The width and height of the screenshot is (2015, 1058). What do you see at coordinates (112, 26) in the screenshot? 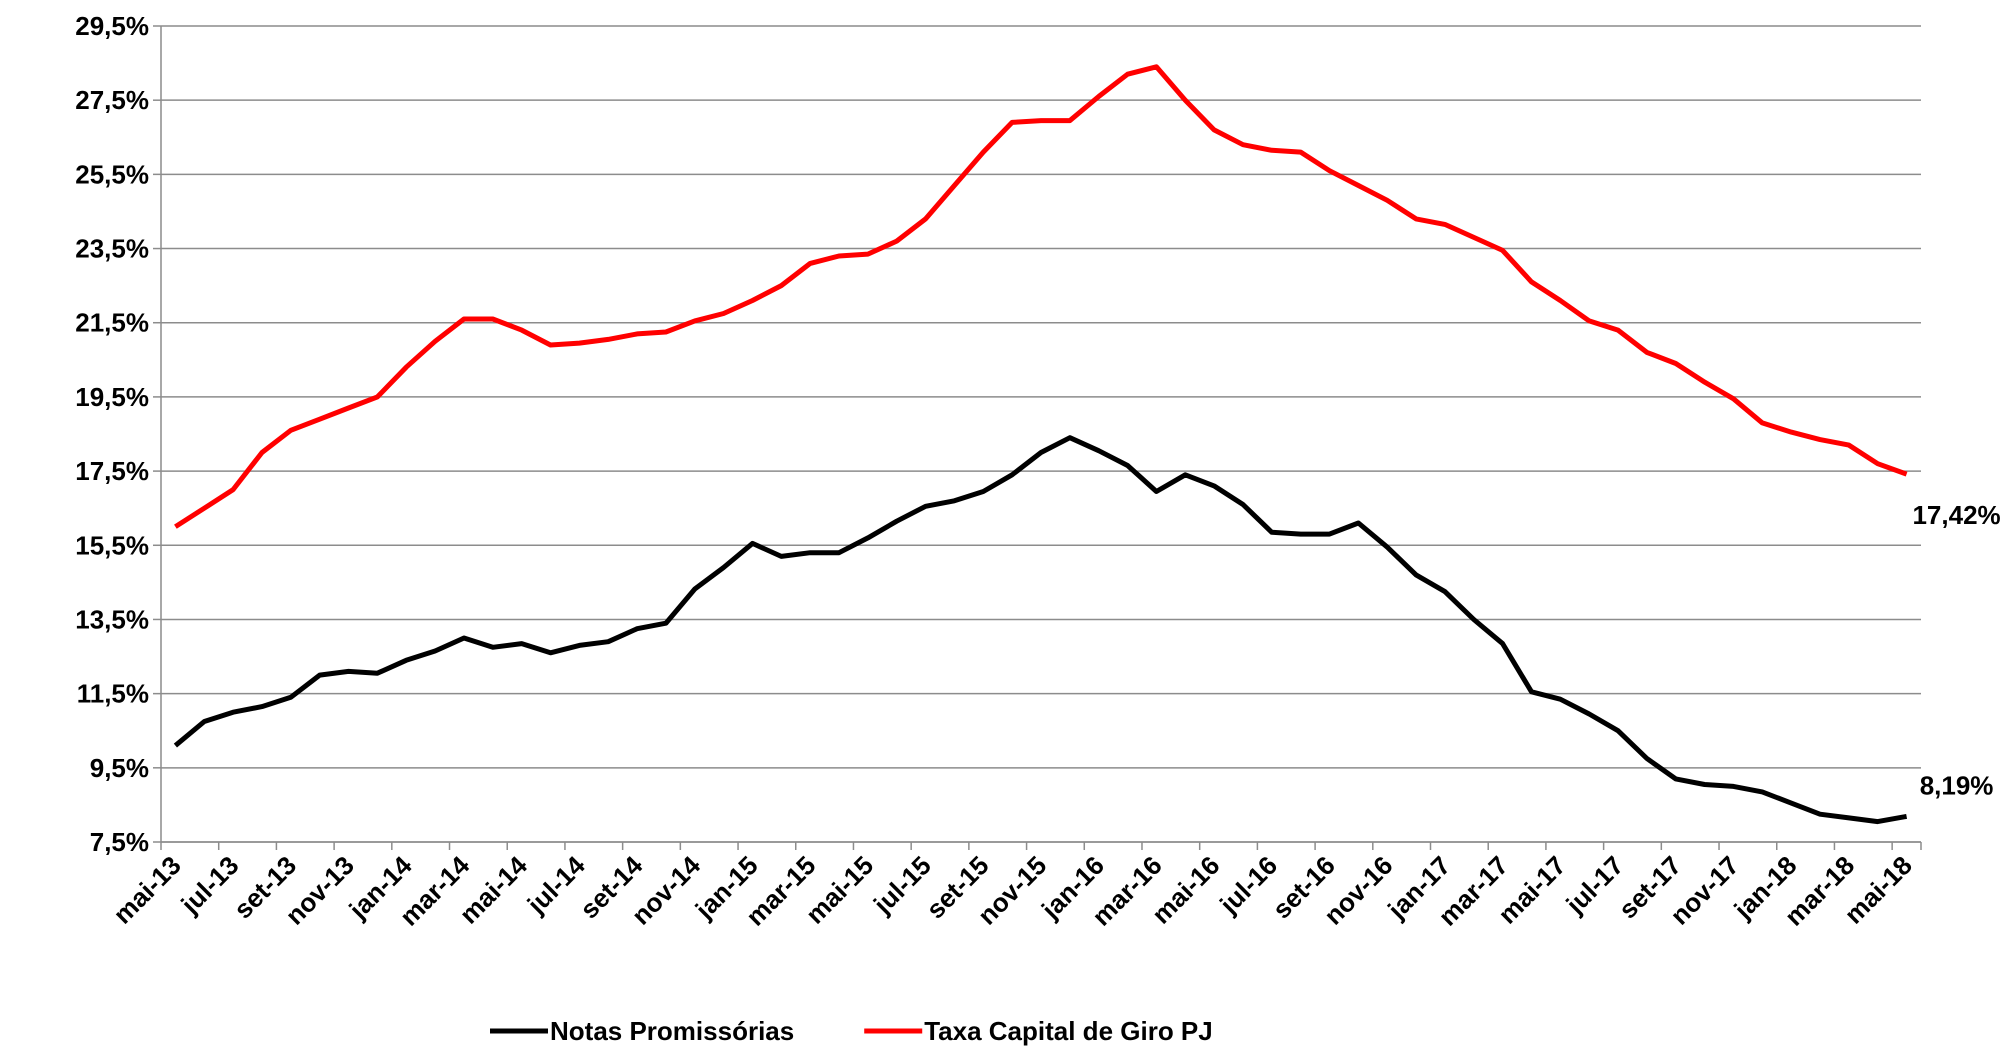
I see `y-tick-label: 29,5%` at bounding box center [112, 26].